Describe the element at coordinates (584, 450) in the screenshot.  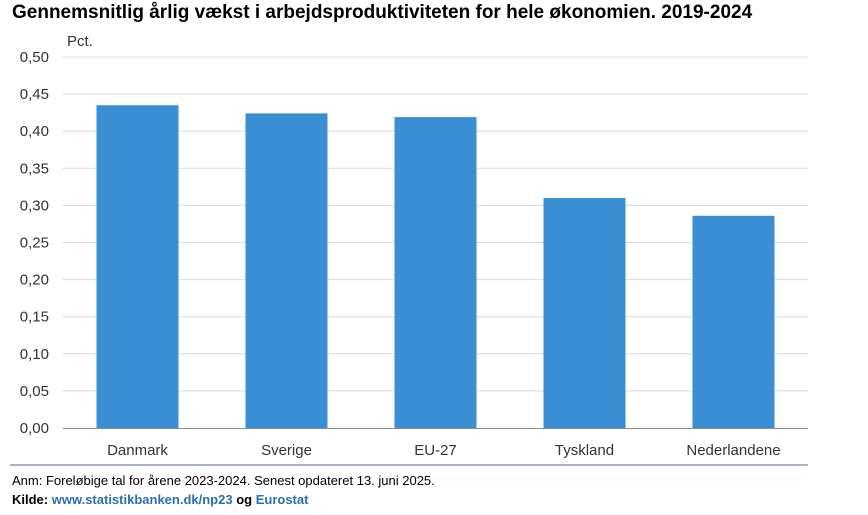
I see `x-category-label: Tyskland` at that location.